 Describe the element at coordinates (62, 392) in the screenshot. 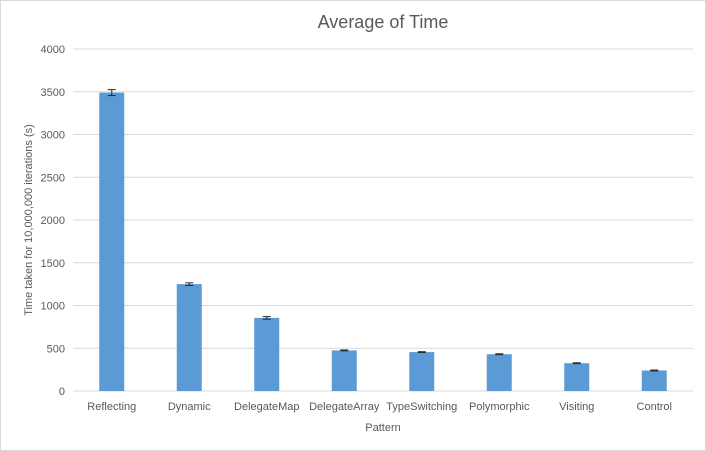

I see `y-tick-label: 0` at that location.